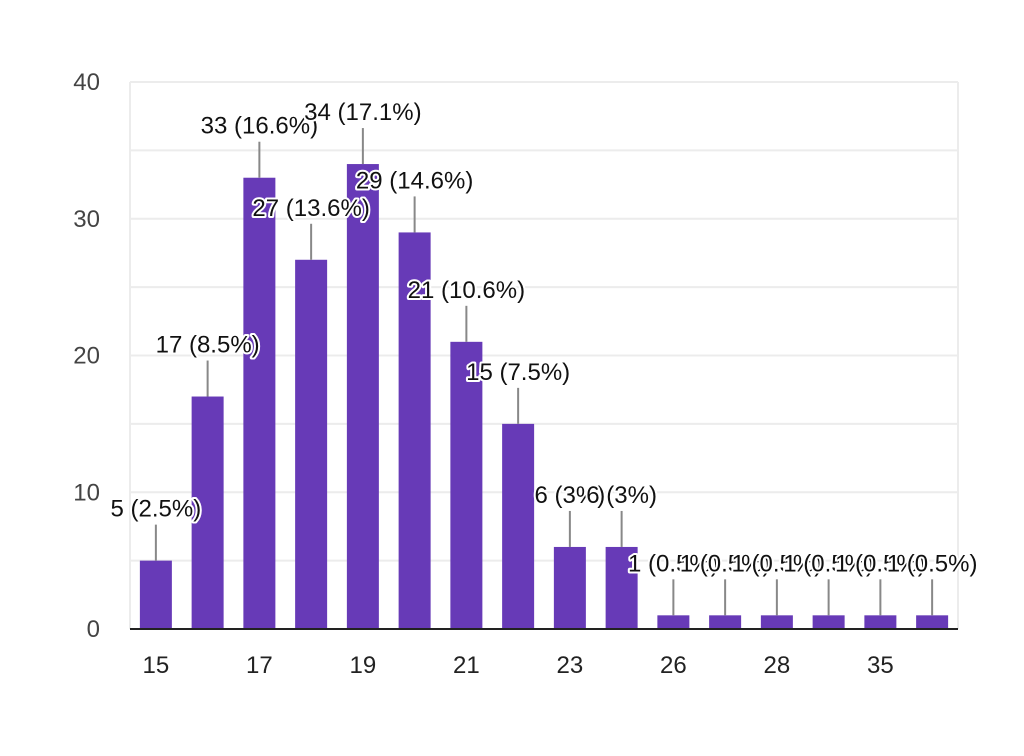 The width and height of the screenshot is (1024, 756). I want to click on data-label: 29 (14.6%), so click(414, 180).